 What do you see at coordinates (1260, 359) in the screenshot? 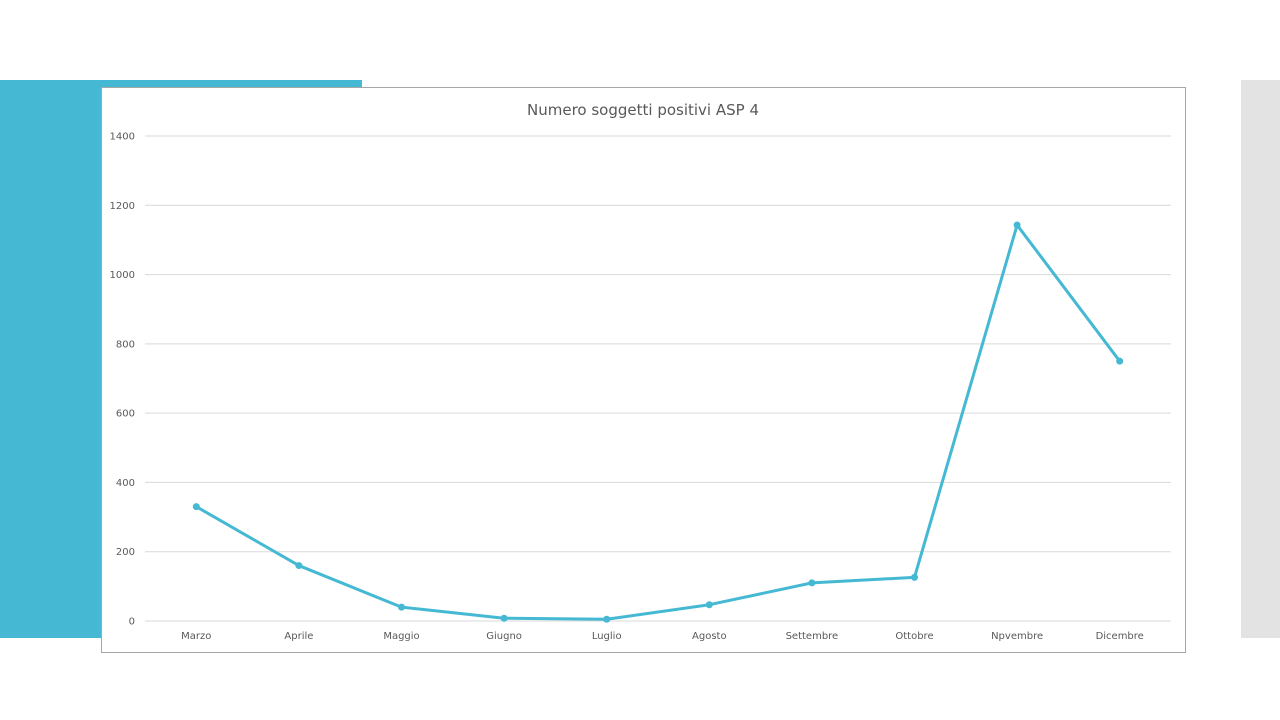
I see `side-panel` at bounding box center [1260, 359].